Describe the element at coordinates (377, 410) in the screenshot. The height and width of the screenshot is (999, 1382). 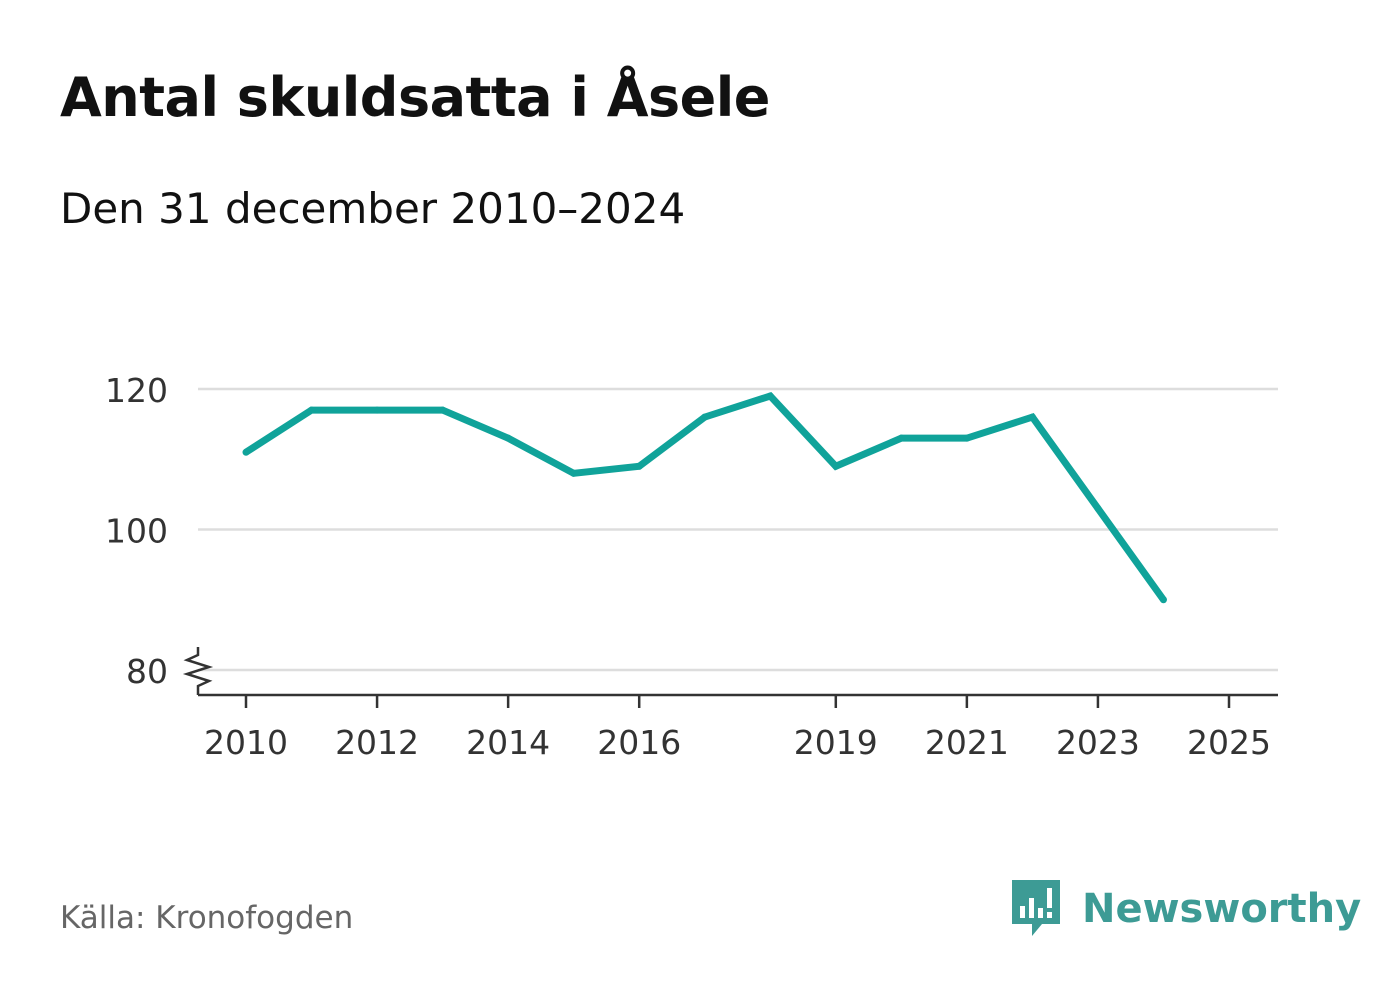
I see `data-point-2012` at that location.